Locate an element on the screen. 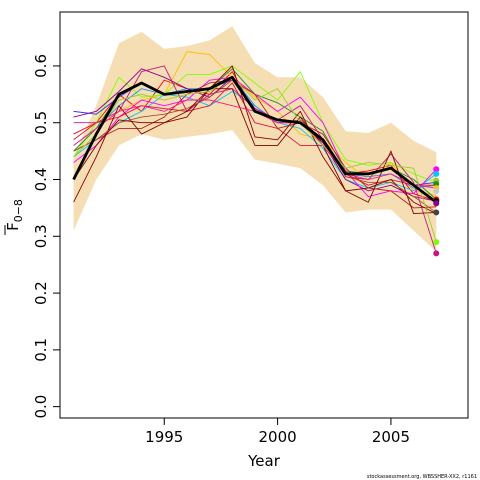 The height and width of the screenshot is (480, 480). x-tick-label-1995: 1995 is located at coordinates (164, 437).